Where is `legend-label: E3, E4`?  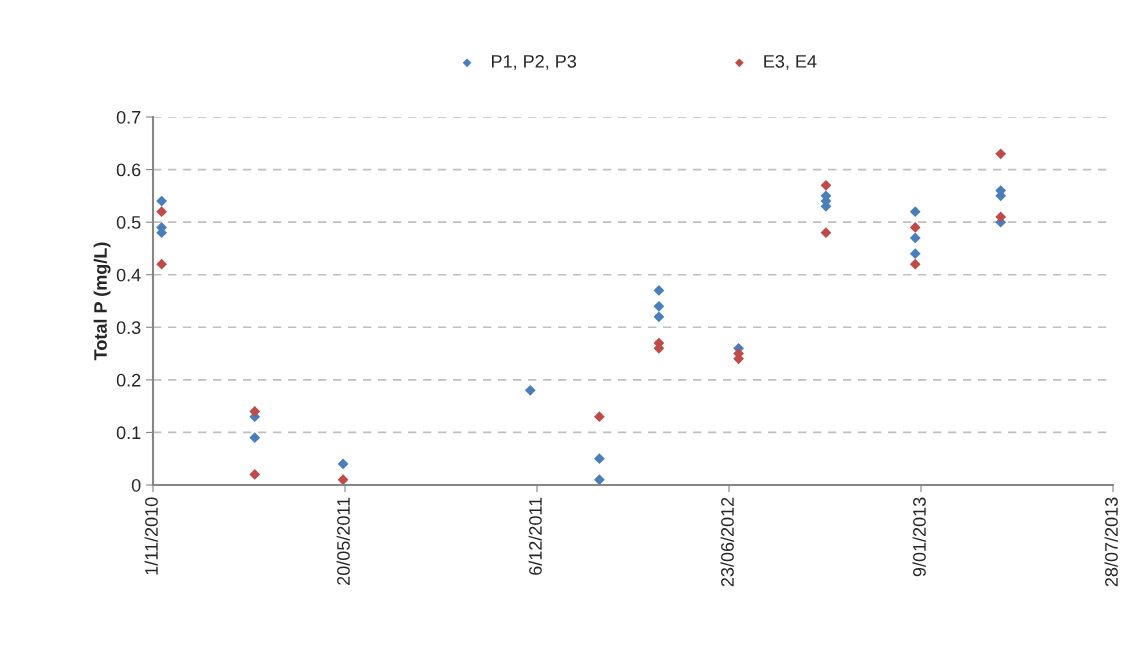
legend-label: E3, E4 is located at coordinates (790, 62).